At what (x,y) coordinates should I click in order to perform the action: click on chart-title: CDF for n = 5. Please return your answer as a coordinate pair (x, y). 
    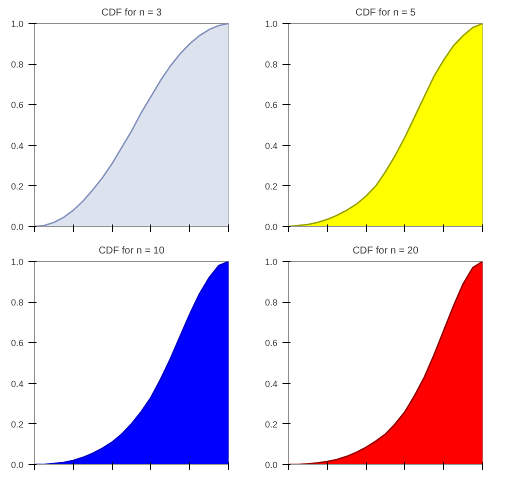
    Looking at the image, I should click on (385, 13).